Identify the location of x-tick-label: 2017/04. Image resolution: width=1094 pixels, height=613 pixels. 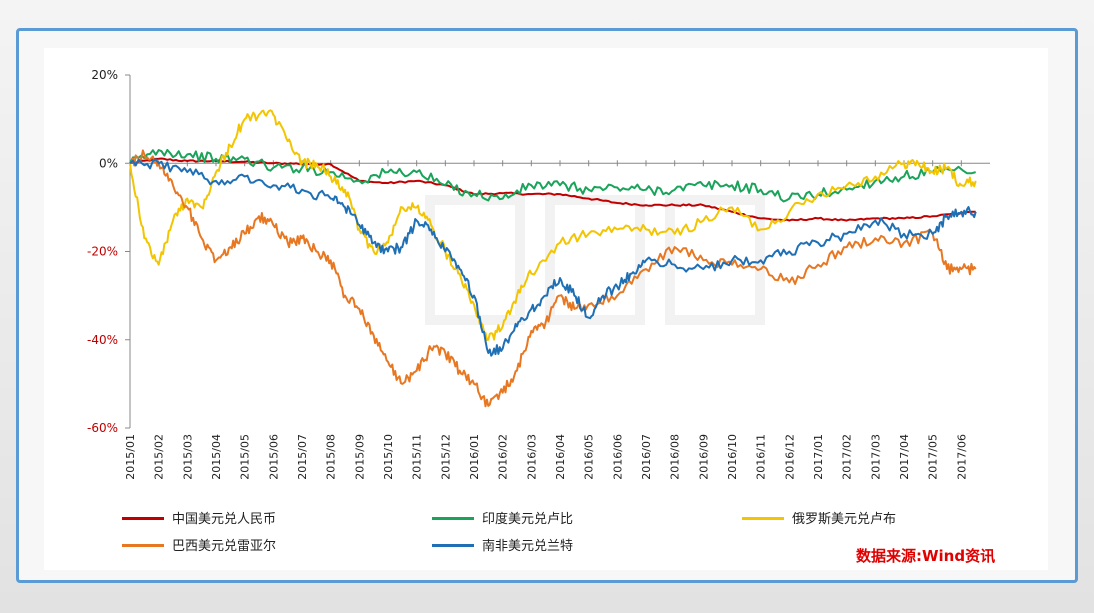
(904, 457).